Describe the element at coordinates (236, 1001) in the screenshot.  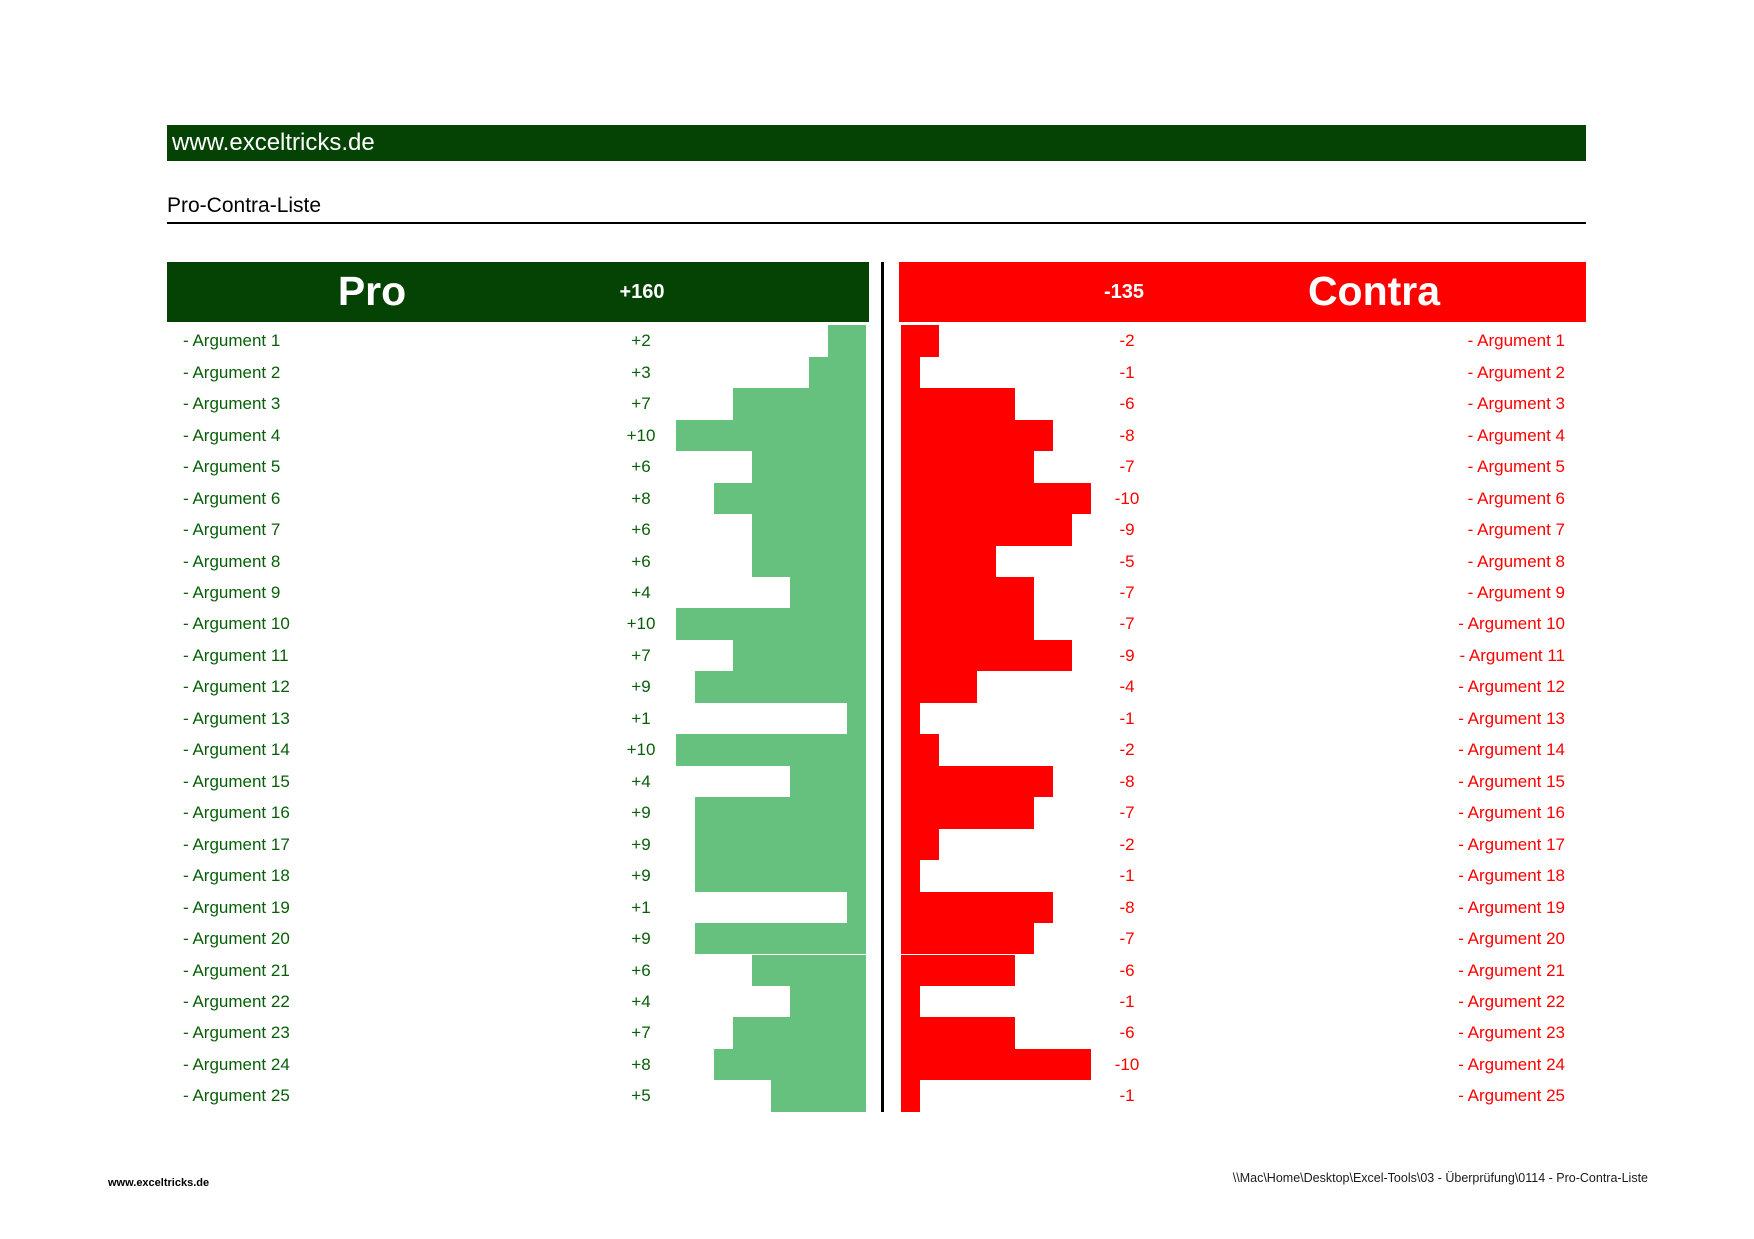
I see `pro-argument-label: - Argument 22` at that location.